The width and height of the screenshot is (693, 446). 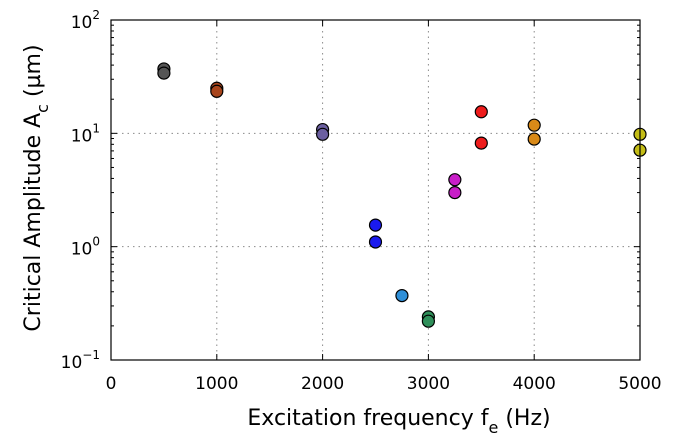 What do you see at coordinates (368, 418) in the screenshot?
I see `x-axis-title-main: Excitation frequency f` at bounding box center [368, 418].